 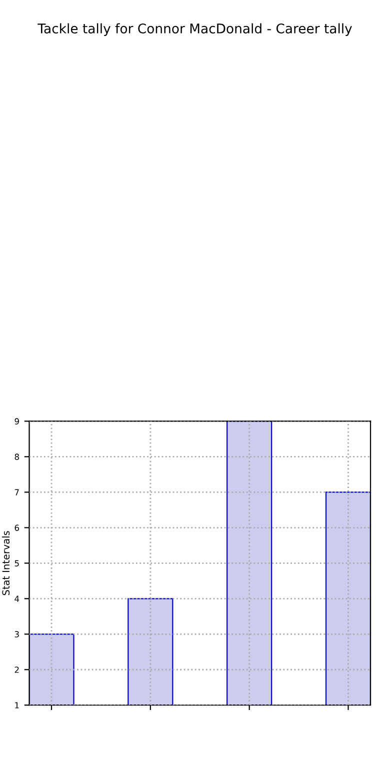 What do you see at coordinates (17, 599) in the screenshot?
I see `y-tick-label: 4` at bounding box center [17, 599].